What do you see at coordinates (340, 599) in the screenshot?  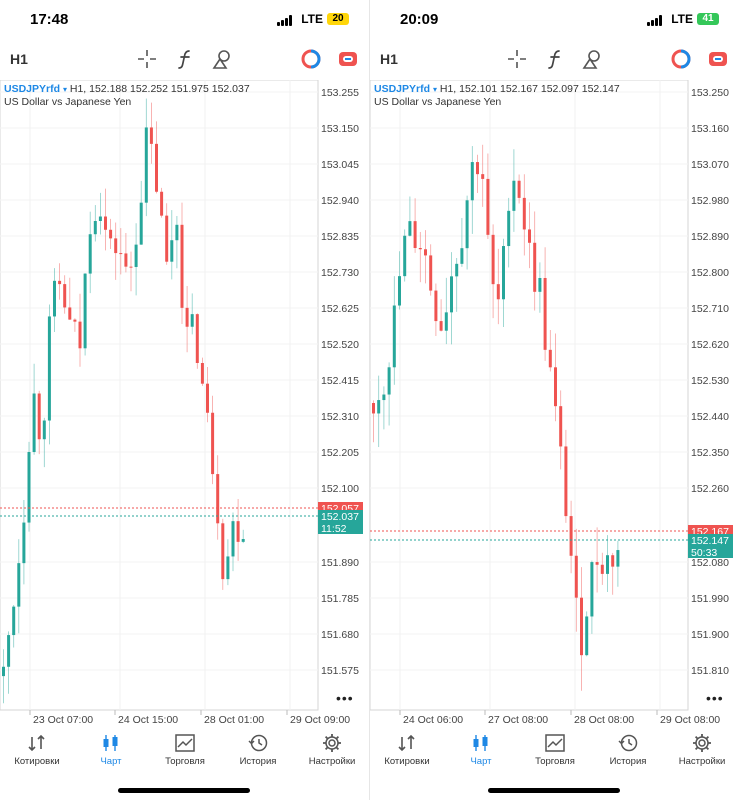 I see `price-tick: 151.785` at bounding box center [340, 599].